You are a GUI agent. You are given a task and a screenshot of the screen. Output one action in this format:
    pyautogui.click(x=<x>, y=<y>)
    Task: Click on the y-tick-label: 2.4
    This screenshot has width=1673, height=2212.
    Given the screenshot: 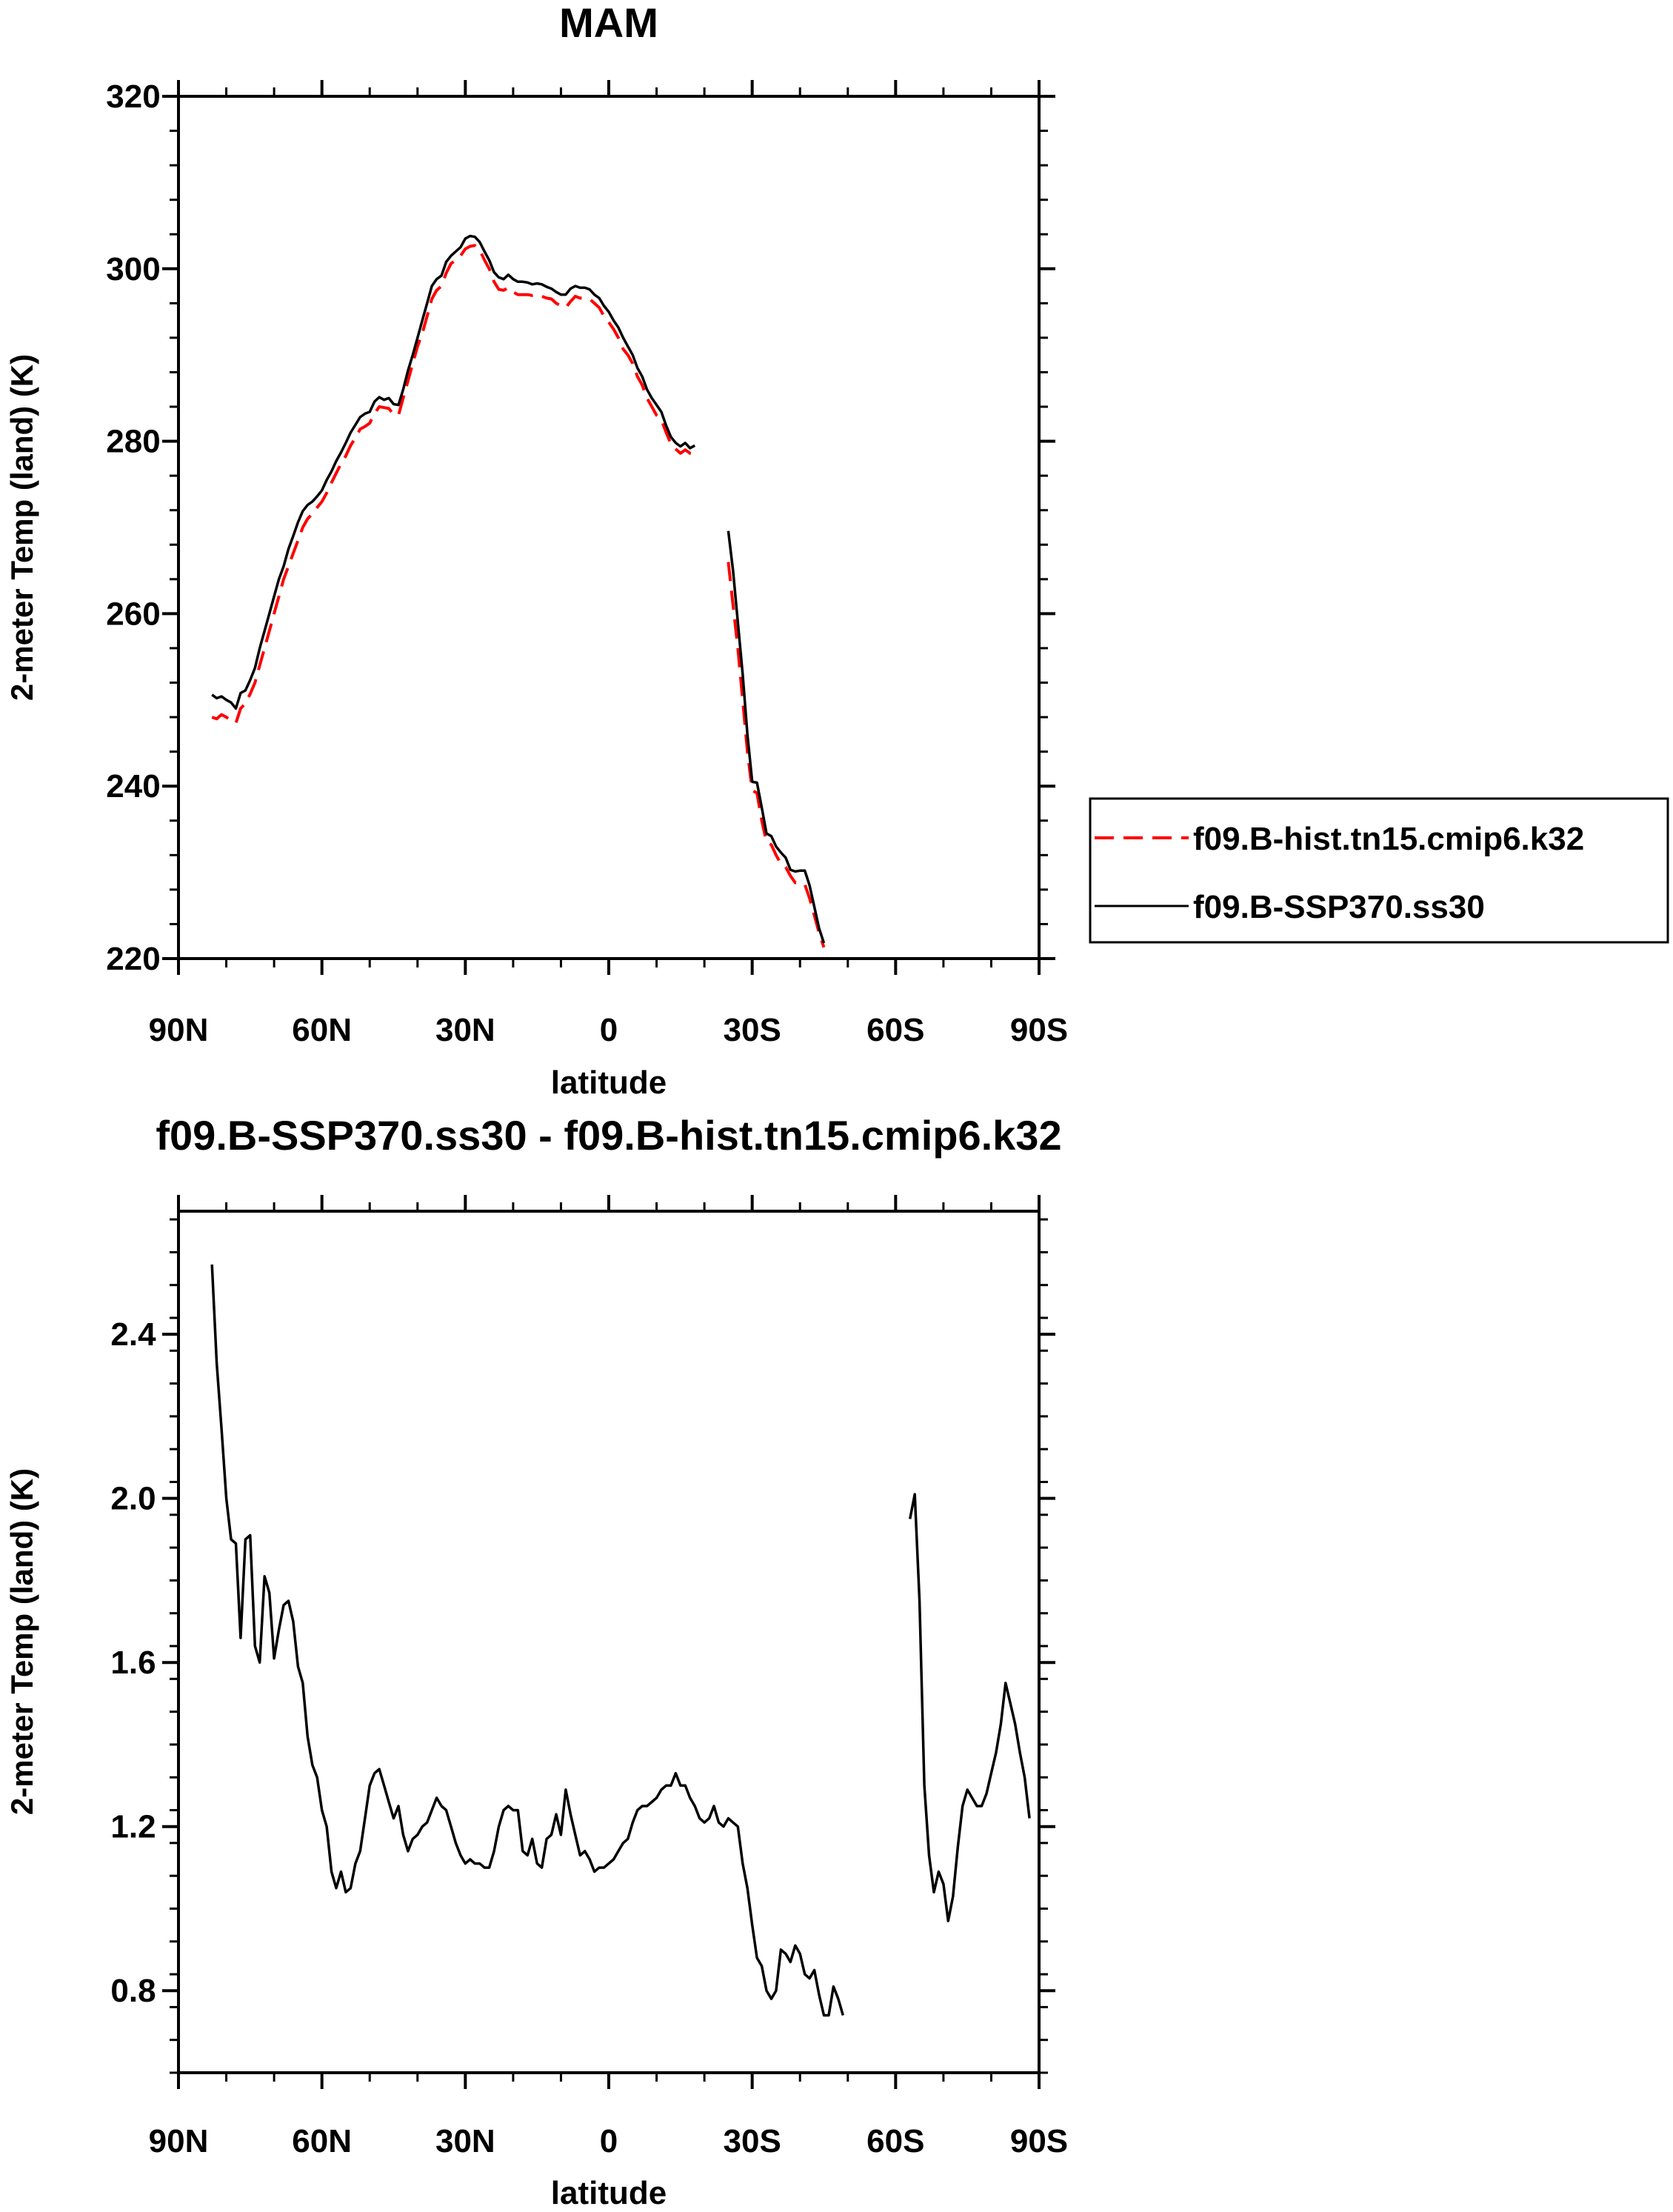 What is the action you would take?
    pyautogui.click(x=133, y=1334)
    